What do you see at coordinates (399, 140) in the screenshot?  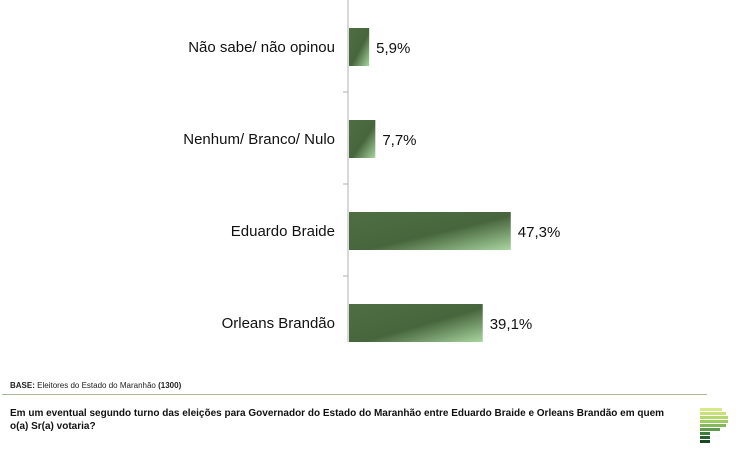 I see `data-label: 7,7%` at bounding box center [399, 140].